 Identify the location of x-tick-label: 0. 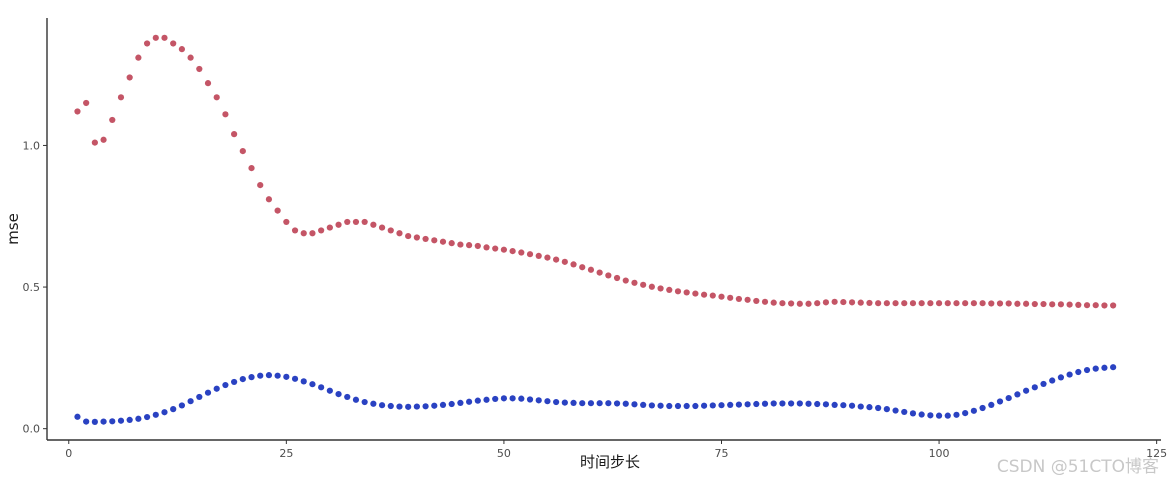
(68, 453).